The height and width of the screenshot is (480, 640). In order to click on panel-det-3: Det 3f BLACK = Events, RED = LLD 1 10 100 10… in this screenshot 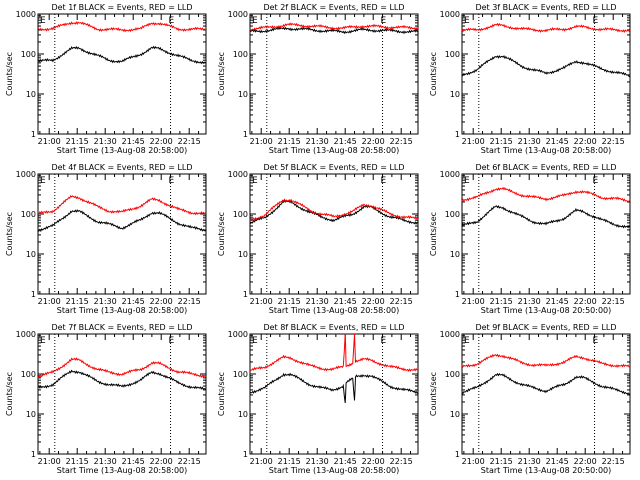, I will do `click(530, 79)`.